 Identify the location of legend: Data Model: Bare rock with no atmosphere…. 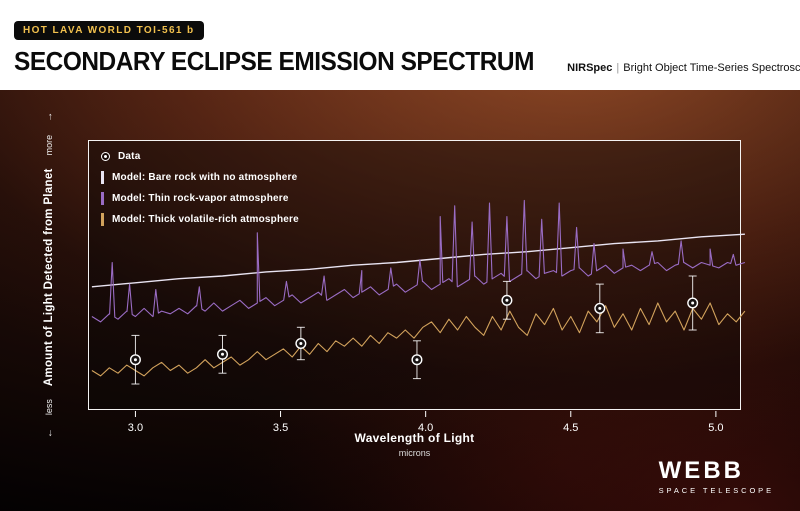
(200, 188).